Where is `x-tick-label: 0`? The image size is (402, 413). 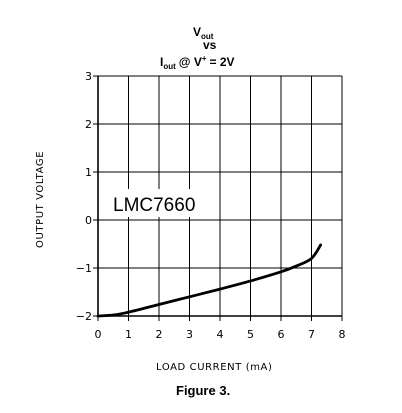 x-tick-label: 0 is located at coordinates (98, 334).